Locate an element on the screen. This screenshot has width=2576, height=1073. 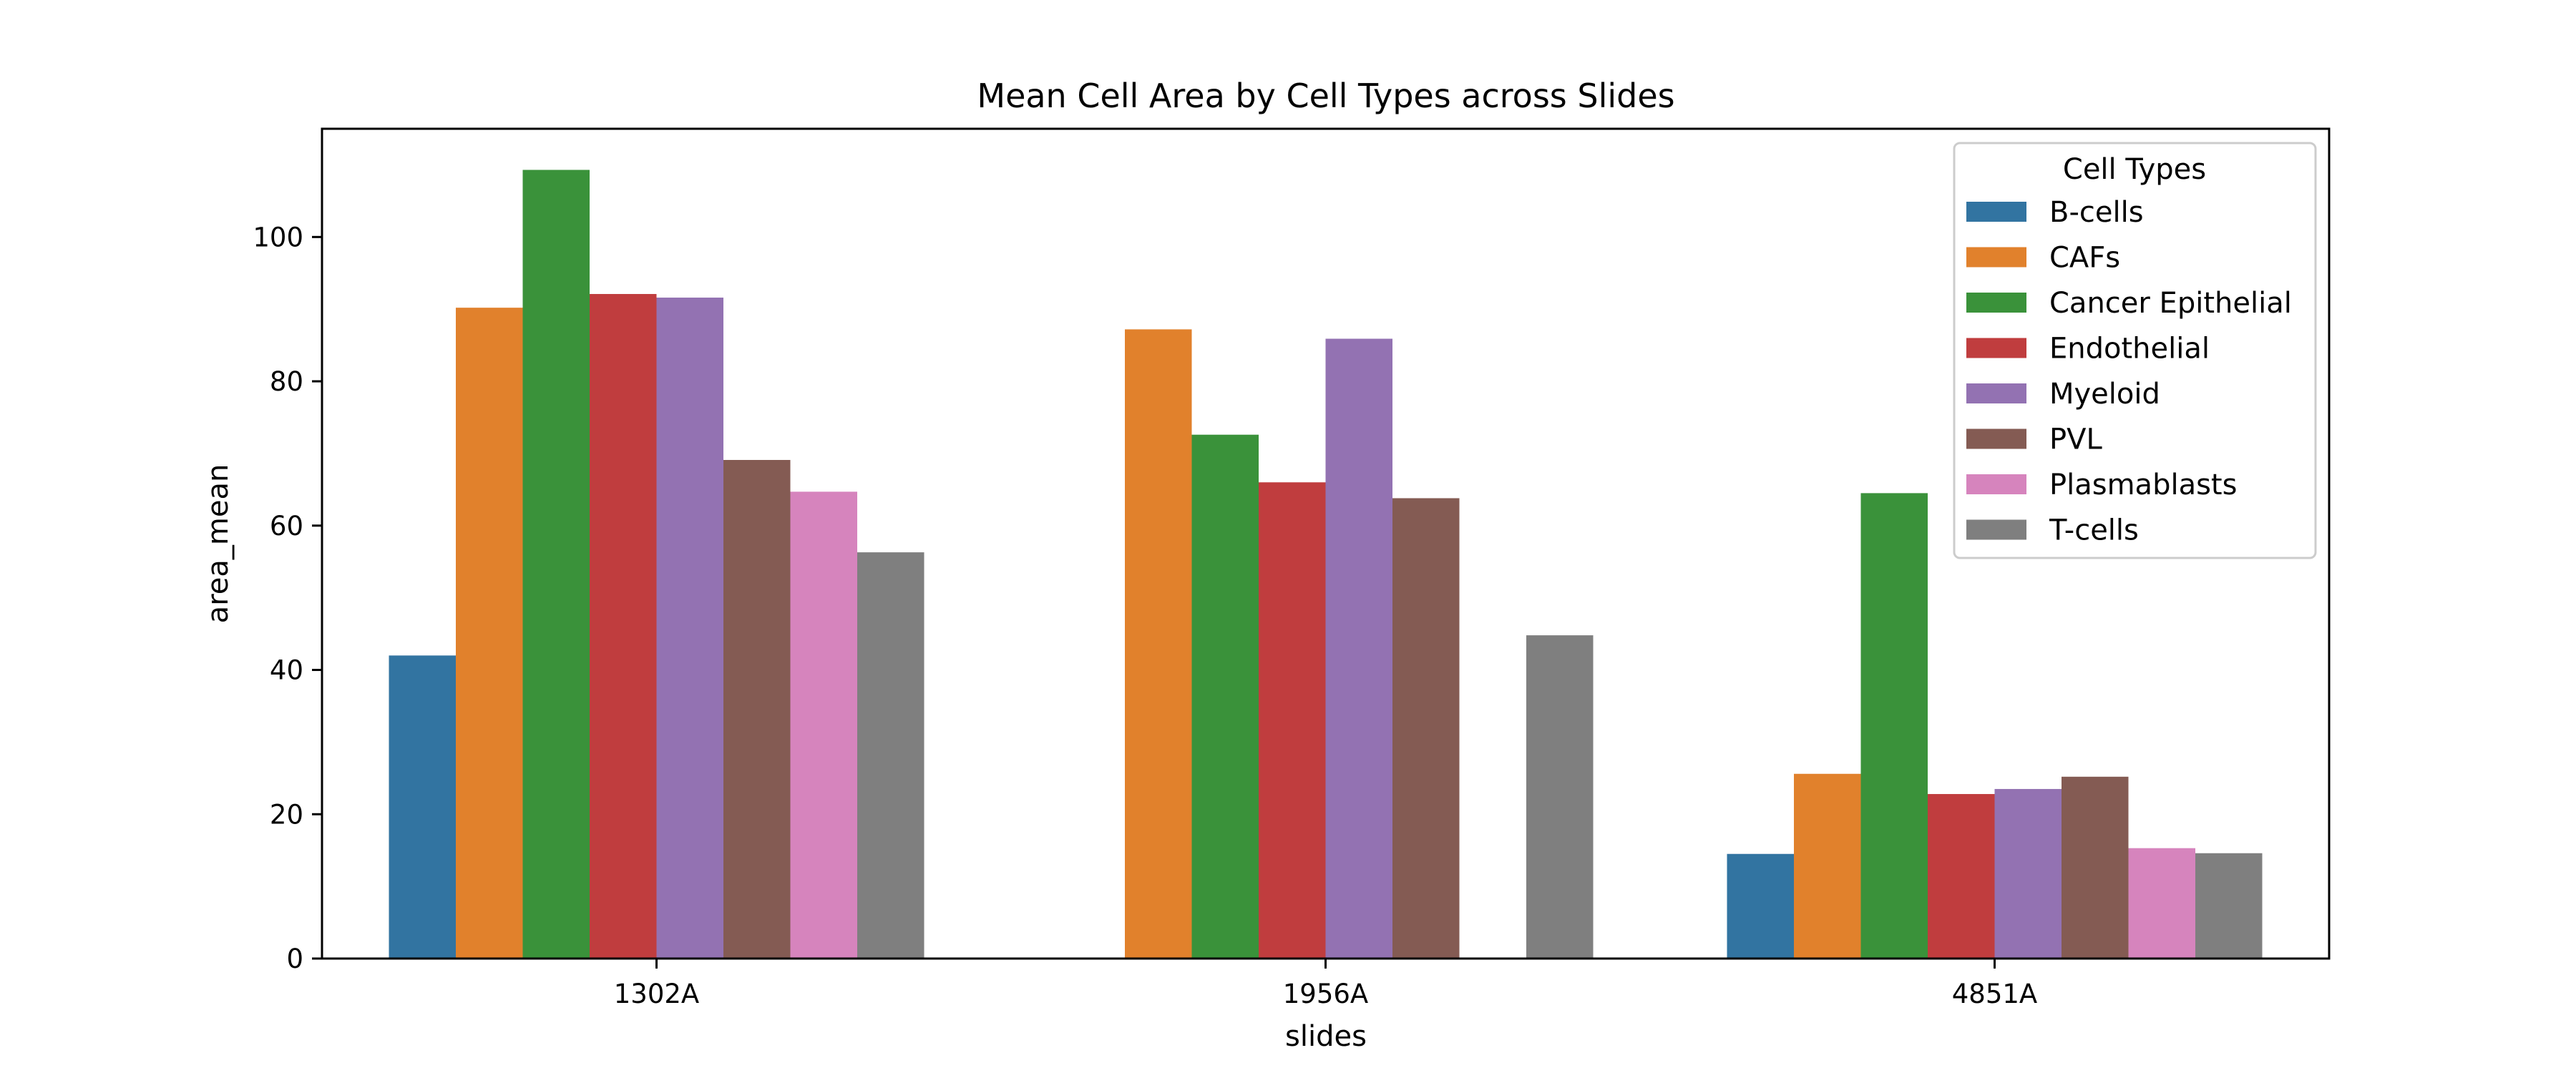
y-tick-label: 60 is located at coordinates (286, 526).